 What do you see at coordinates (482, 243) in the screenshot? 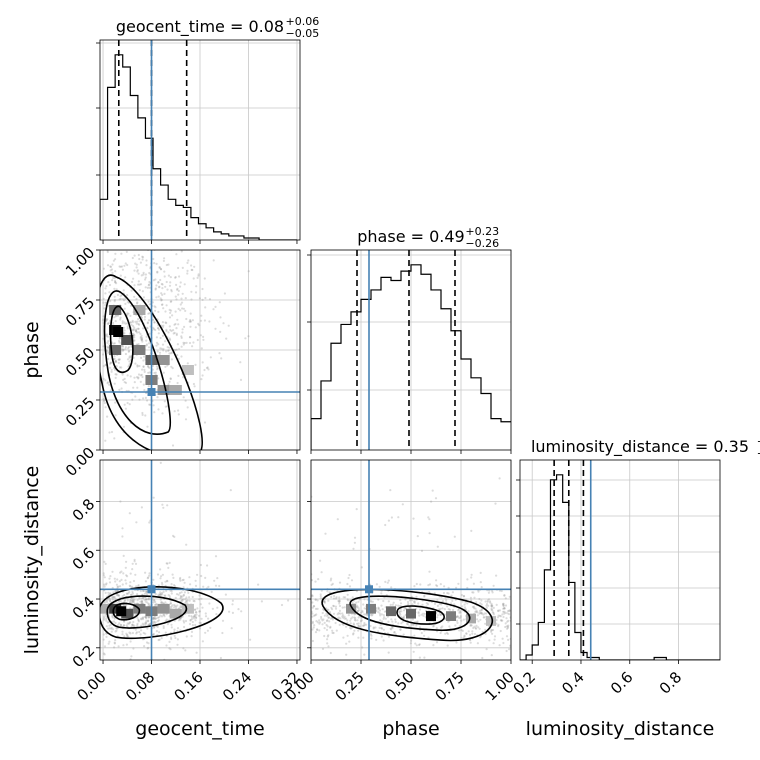
I see `title-minus-error: −0.26` at bounding box center [482, 243].